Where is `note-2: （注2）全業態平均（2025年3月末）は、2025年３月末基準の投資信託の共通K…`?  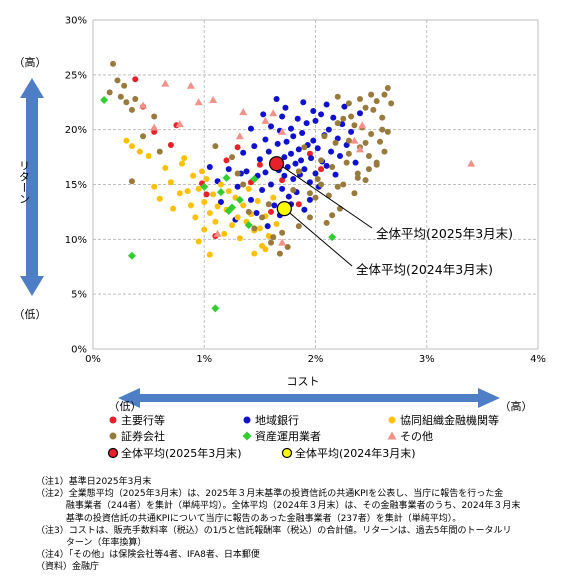 note-2: （注2）全業態平均（2025年3月末）は、2025年３月末基準の投資信託の共通K… is located at coordinates (278, 506).